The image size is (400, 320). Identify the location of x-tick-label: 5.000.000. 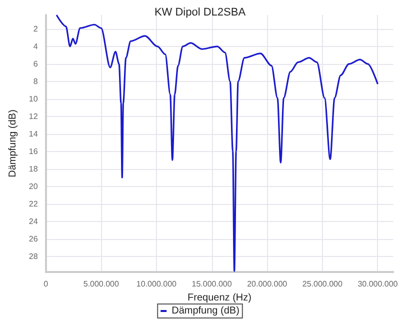
(101, 284).